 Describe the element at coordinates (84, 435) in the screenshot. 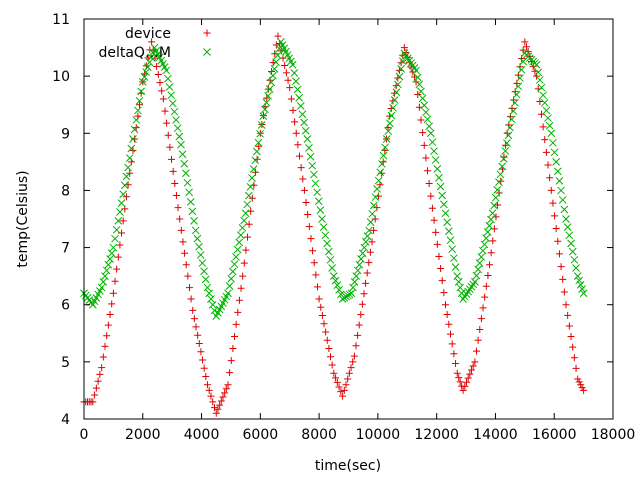

I see `x-tick-label: 0` at that location.